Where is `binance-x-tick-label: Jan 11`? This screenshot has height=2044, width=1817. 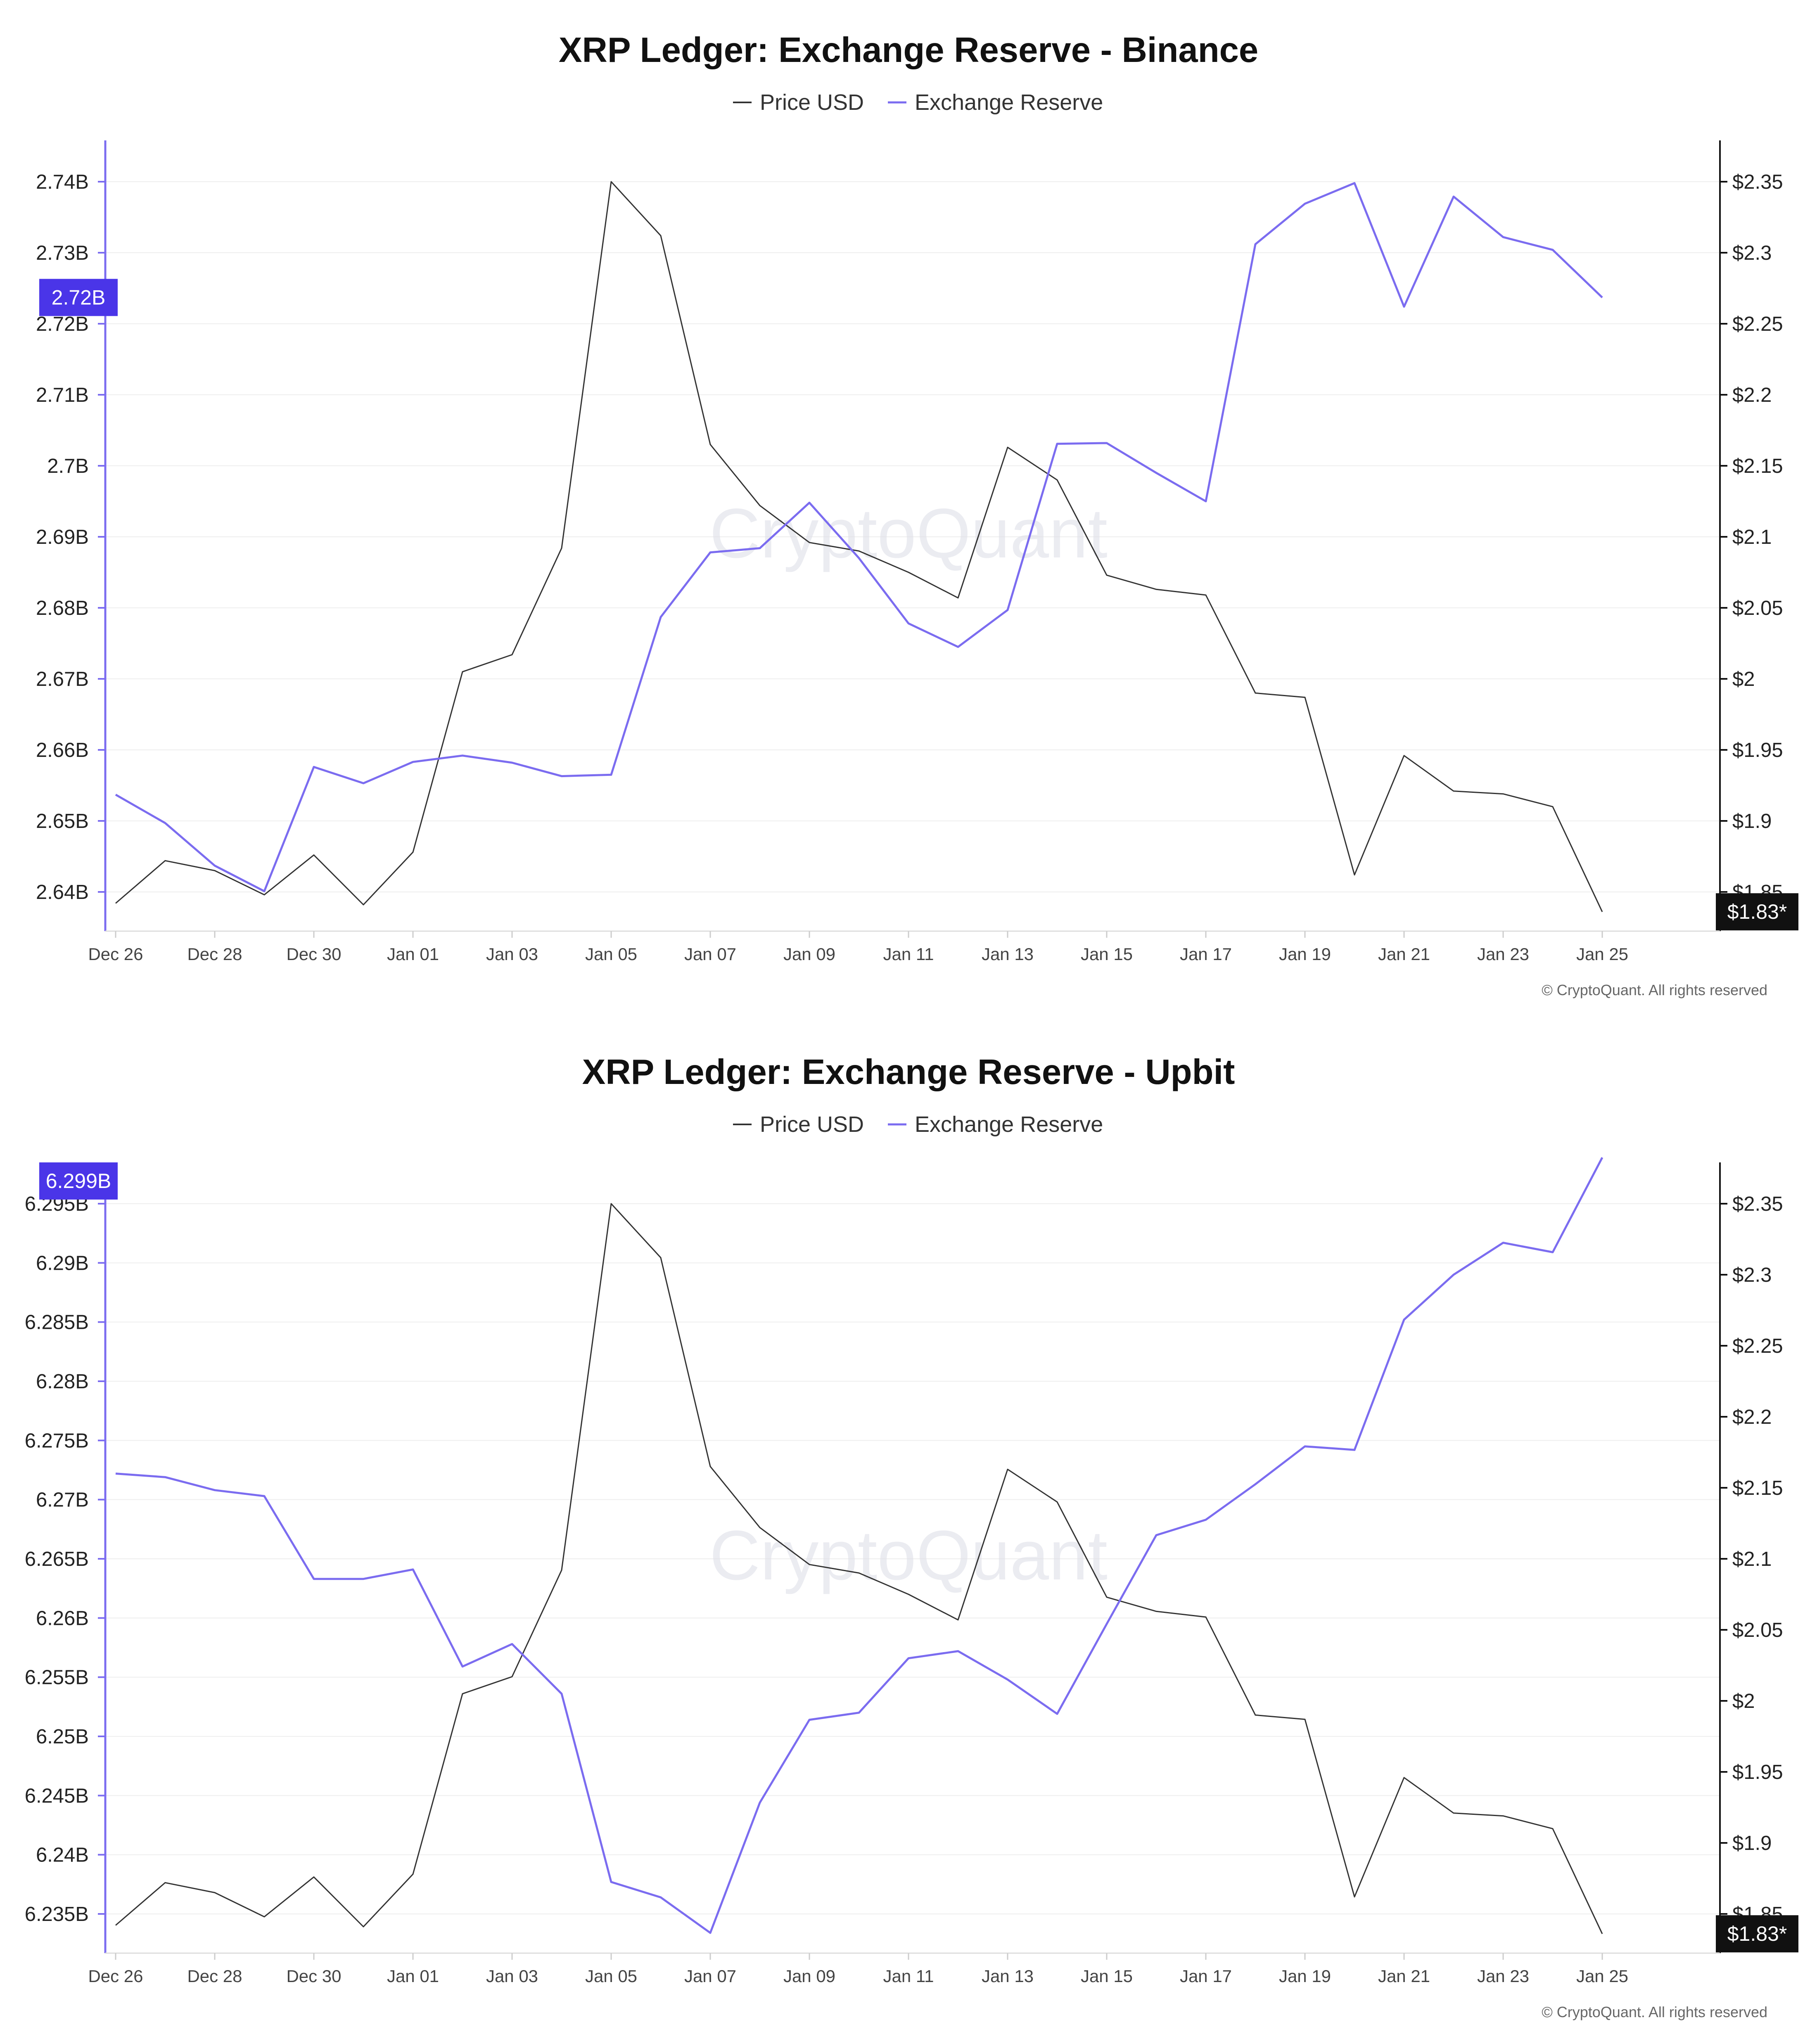 binance-x-tick-label: Jan 11 is located at coordinates (908, 954).